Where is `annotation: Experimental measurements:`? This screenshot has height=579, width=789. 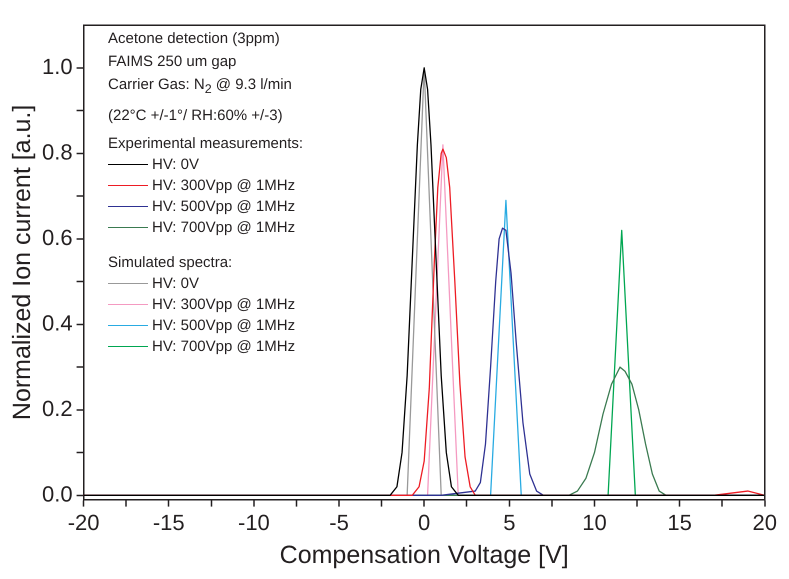 annotation: Experimental measurements: is located at coordinates (206, 144).